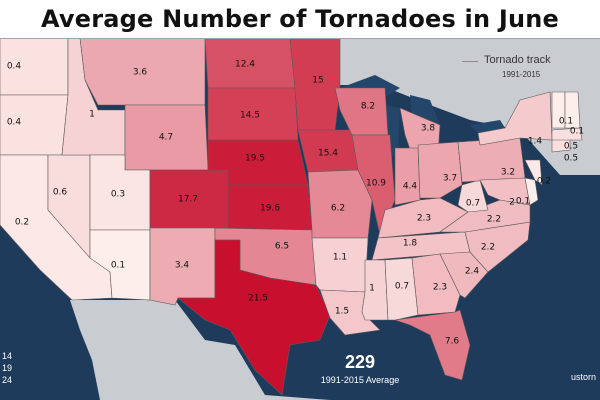 This screenshot has width=600, height=400. I want to click on state-tx, so click(254, 317).